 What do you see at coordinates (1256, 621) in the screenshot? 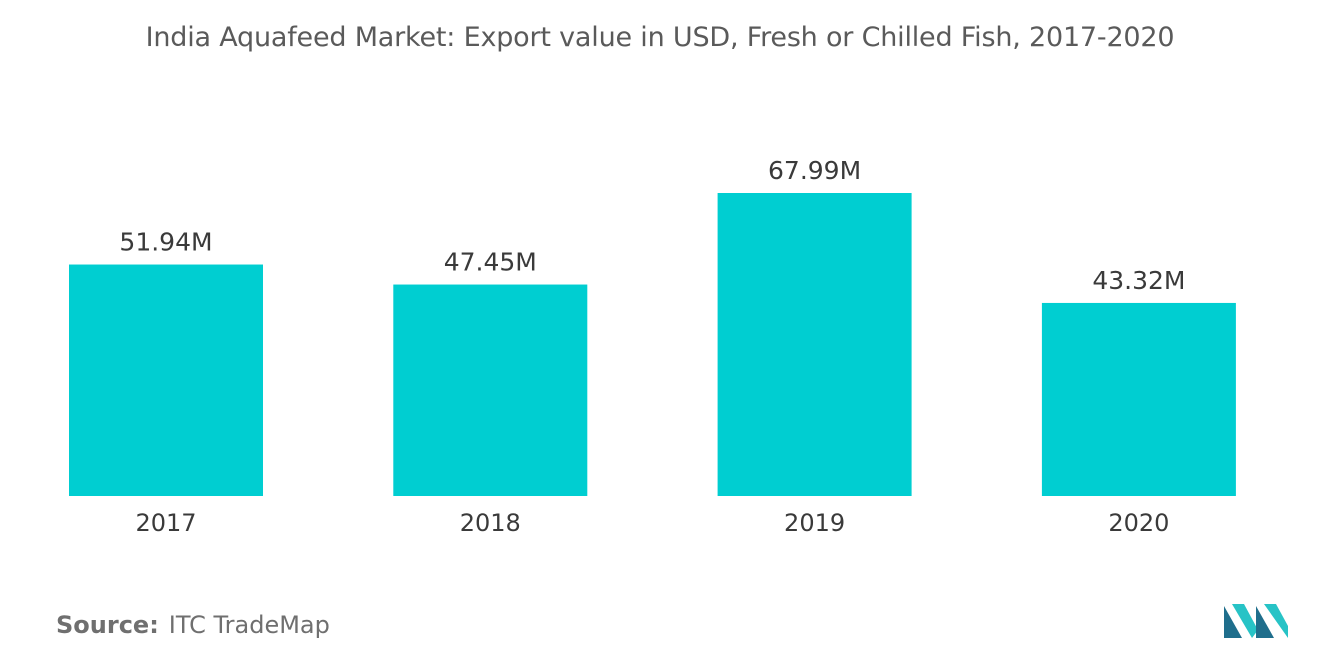
I see `mordor-intelligence-logo-icon` at bounding box center [1256, 621].